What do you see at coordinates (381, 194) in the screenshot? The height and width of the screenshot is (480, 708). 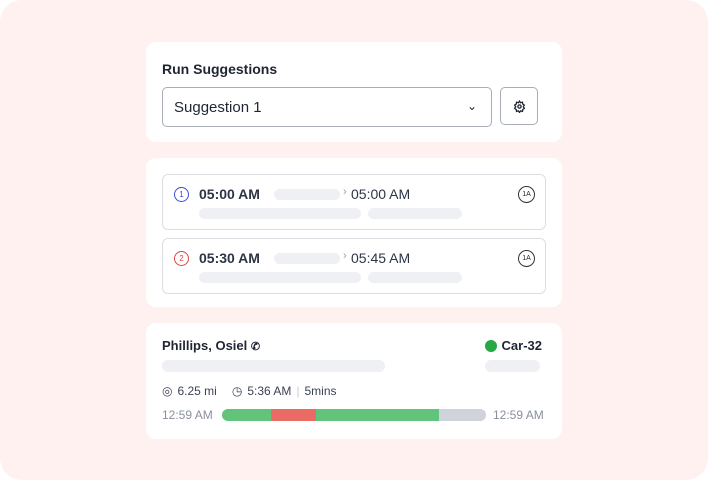 I see `end-time: 05:00 AM` at bounding box center [381, 194].